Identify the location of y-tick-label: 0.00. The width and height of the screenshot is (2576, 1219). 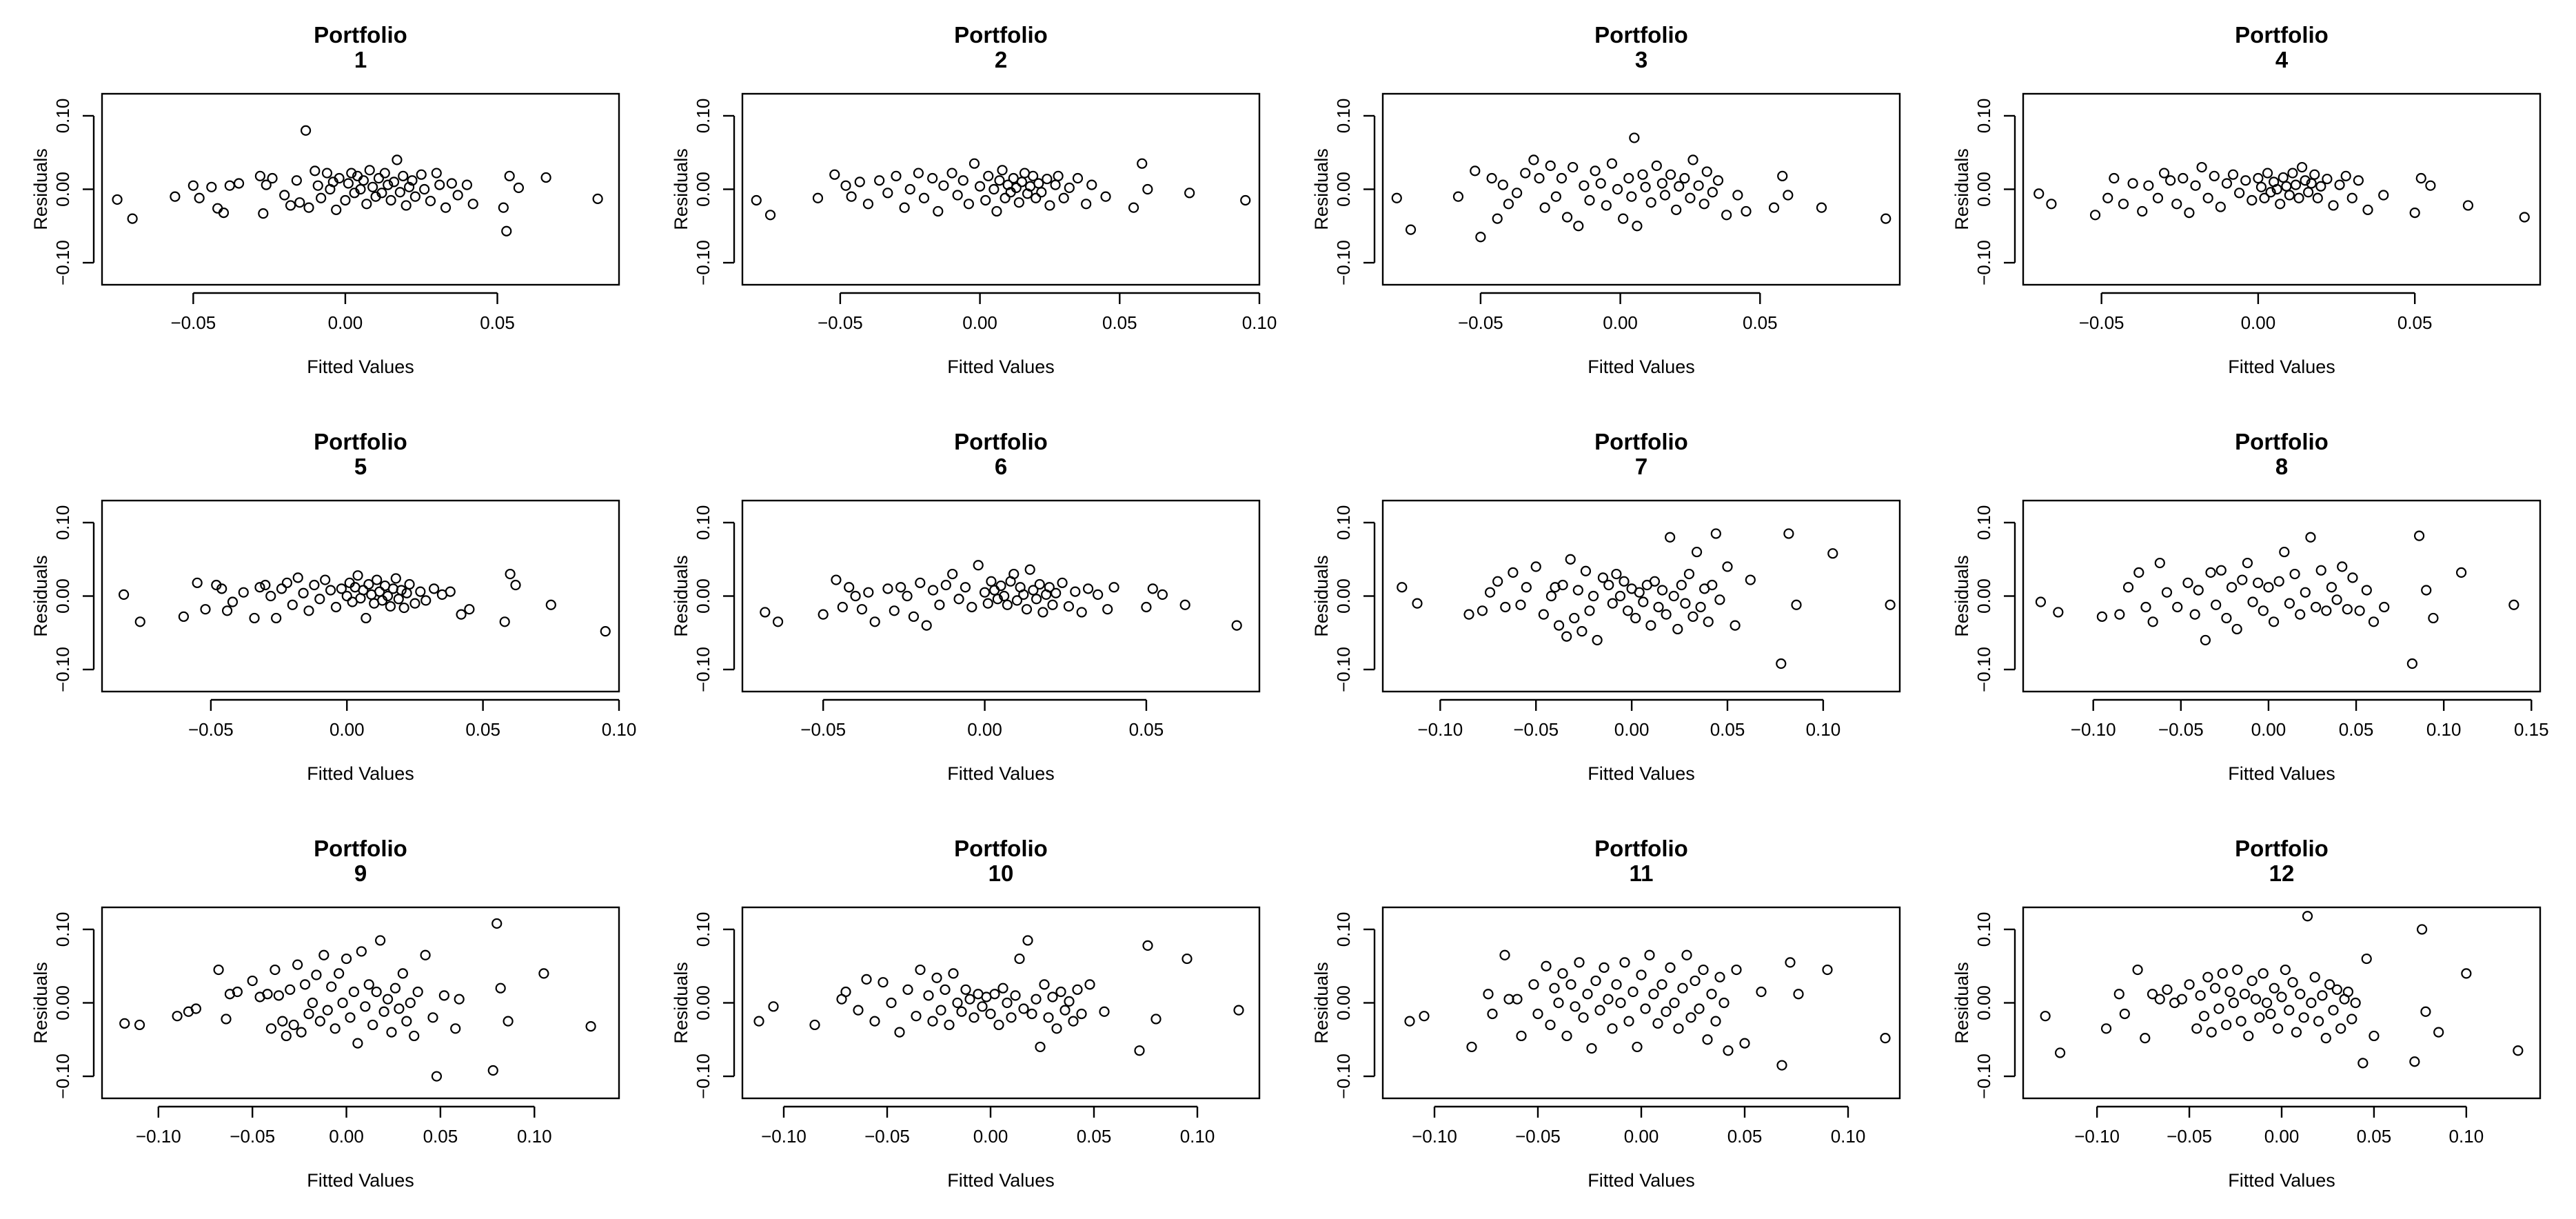
(1984, 189).